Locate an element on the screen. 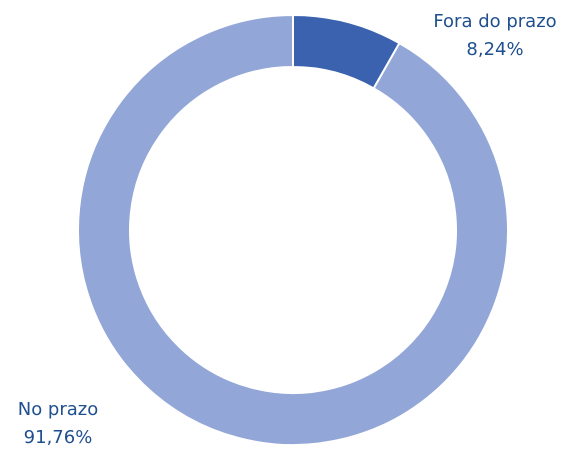 The height and width of the screenshot is (453, 569). value-label: 8,24% is located at coordinates (494, 49).